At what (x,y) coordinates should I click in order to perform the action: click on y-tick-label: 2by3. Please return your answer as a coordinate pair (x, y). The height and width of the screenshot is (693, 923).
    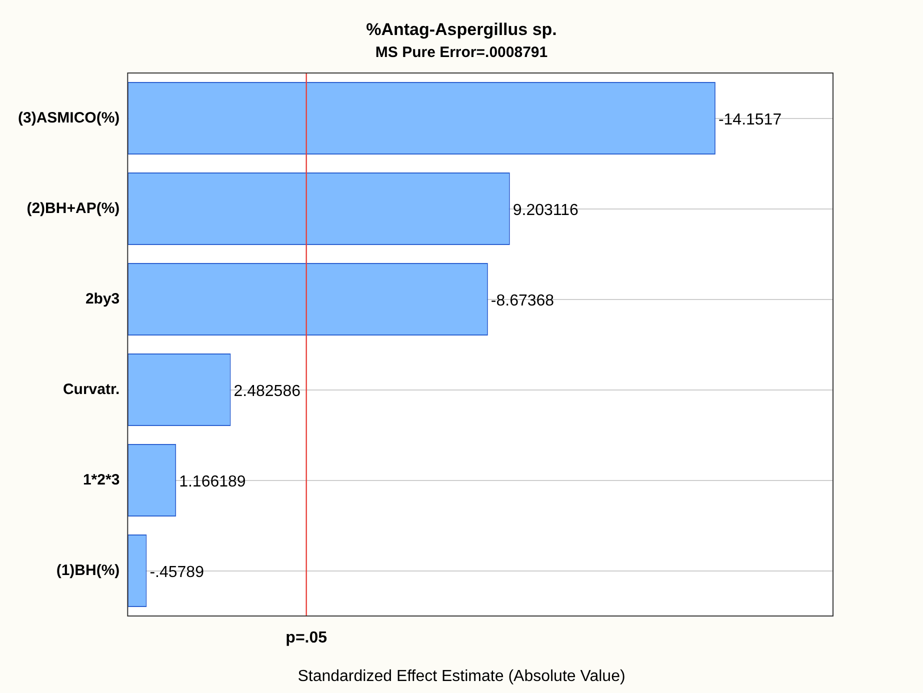
    Looking at the image, I should click on (102, 299).